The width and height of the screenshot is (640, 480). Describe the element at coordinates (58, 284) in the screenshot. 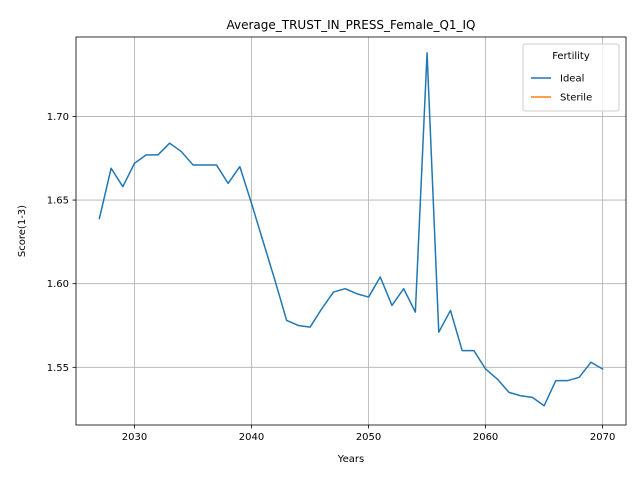

I see `y-tick-label: 1.60` at that location.